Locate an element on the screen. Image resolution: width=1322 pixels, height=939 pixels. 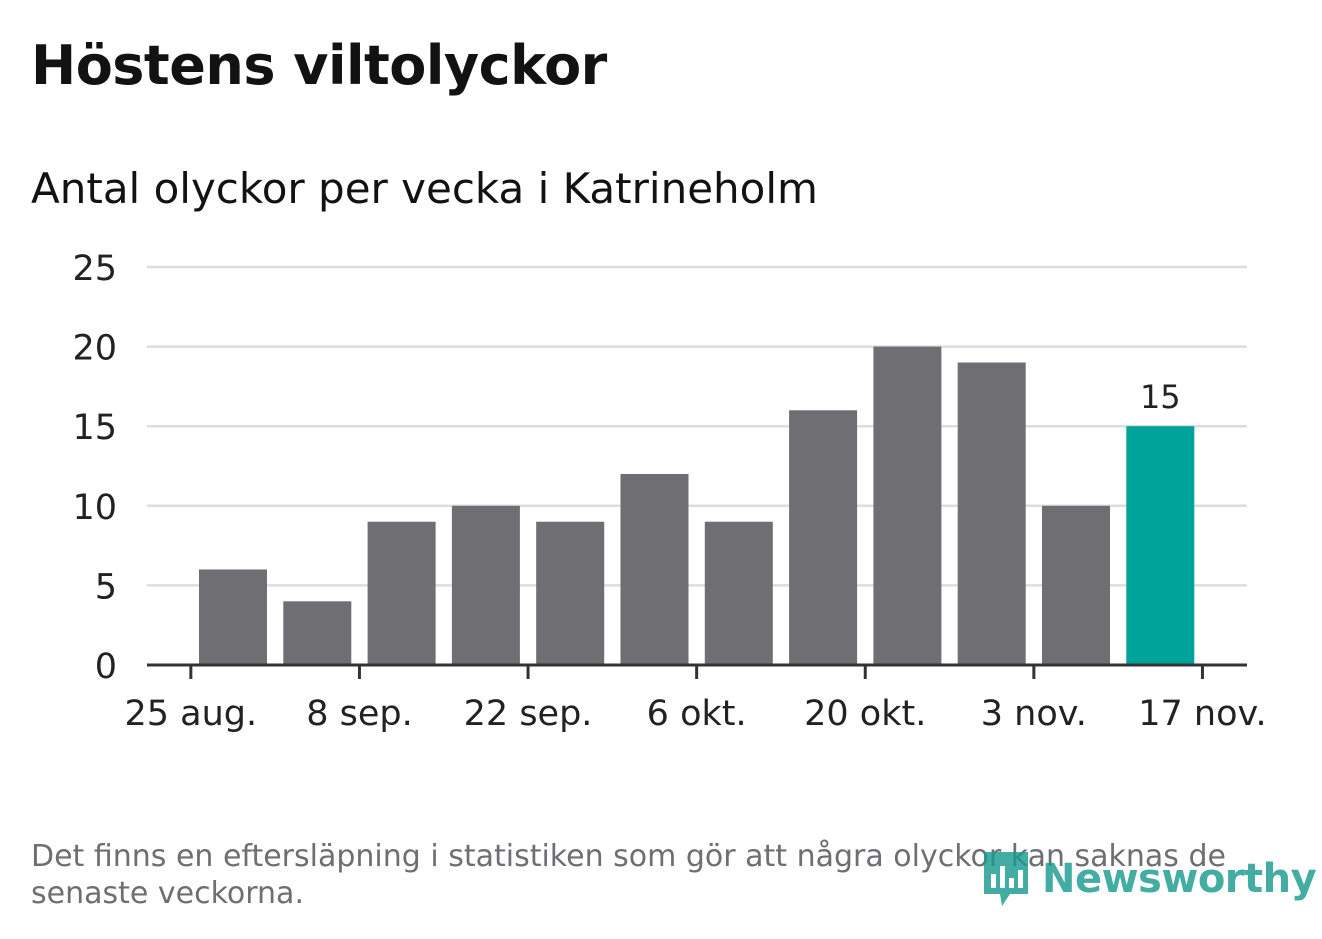
y-tick-label-20: 20 is located at coordinates (94, 349).